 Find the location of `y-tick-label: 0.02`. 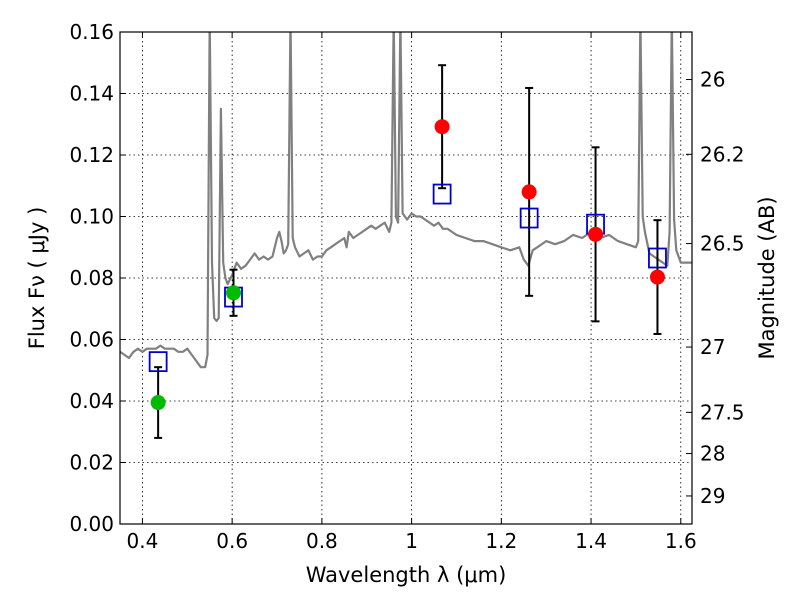

y-tick-label: 0.02 is located at coordinates (91, 463).